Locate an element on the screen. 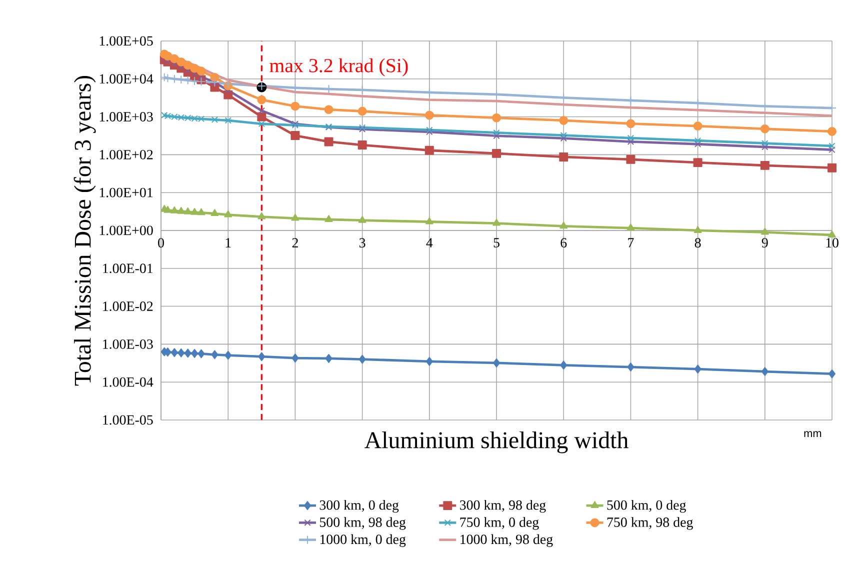 This screenshot has height=581, width=846. x-axis-title: Aluminium shielding width is located at coordinates (496, 442).